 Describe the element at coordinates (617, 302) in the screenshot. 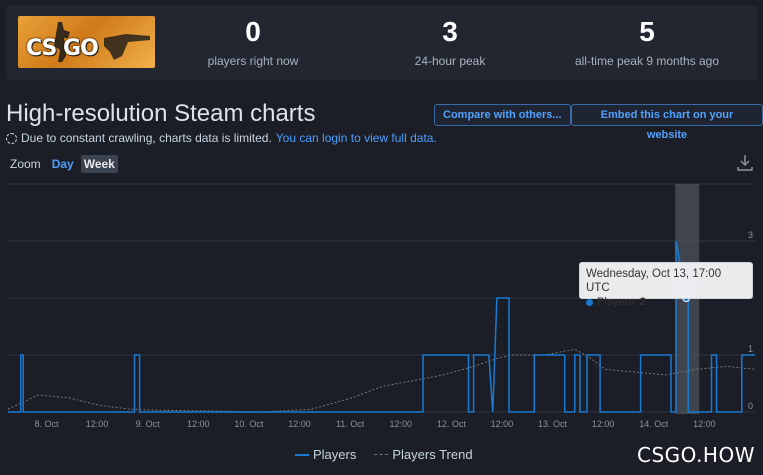

I see `tooltip-series-label: Players:` at that location.